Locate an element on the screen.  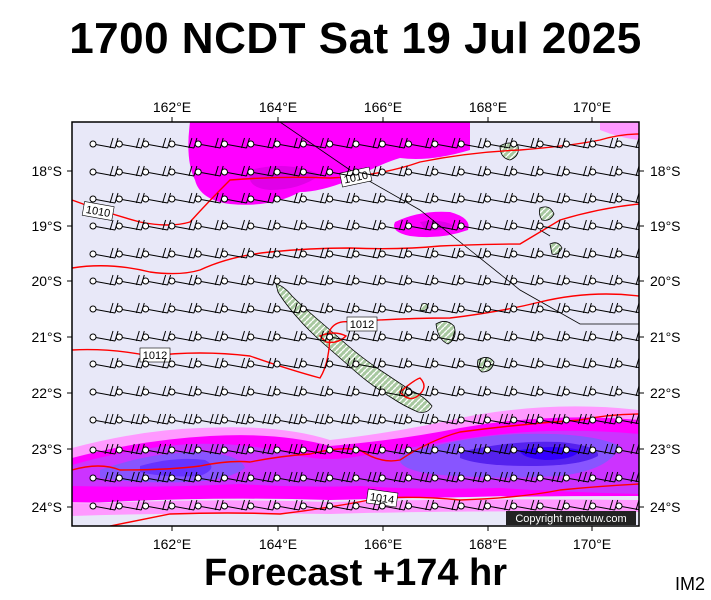
lat-label: 21°S is located at coordinates (665, 337).